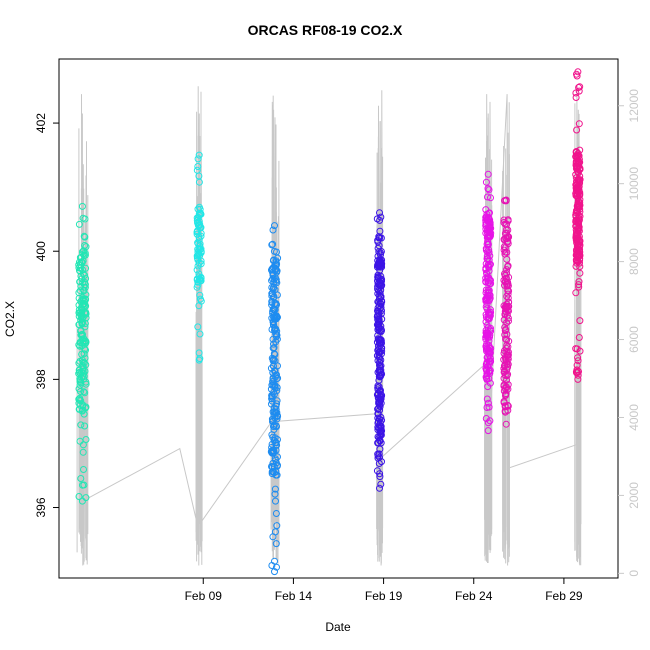 The height and width of the screenshot is (650, 650). I want to click on y-tick-label: 398, so click(41, 379).